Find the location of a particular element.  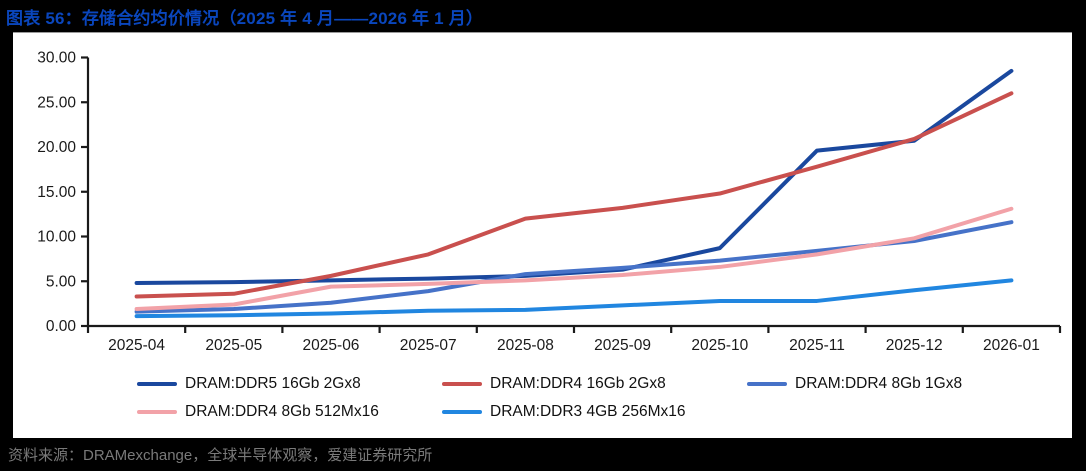

x-axis-tick-label: 2025-07 is located at coordinates (428, 345).